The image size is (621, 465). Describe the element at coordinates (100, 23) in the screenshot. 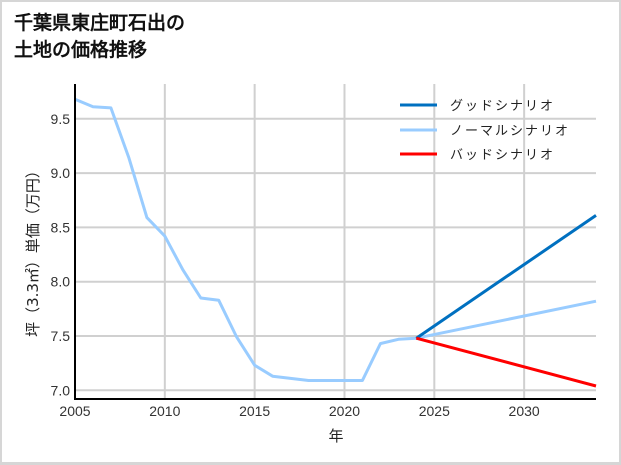

I see `chart-title-line1: 千葉県東庄町石出の` at that location.